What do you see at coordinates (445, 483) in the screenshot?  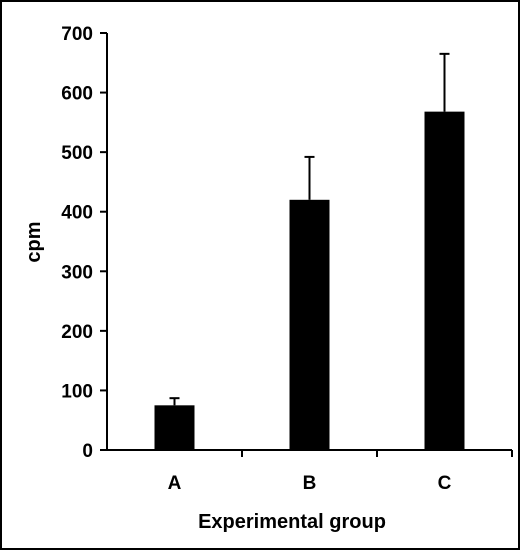 I see `x-tick-label: C` at bounding box center [445, 483].